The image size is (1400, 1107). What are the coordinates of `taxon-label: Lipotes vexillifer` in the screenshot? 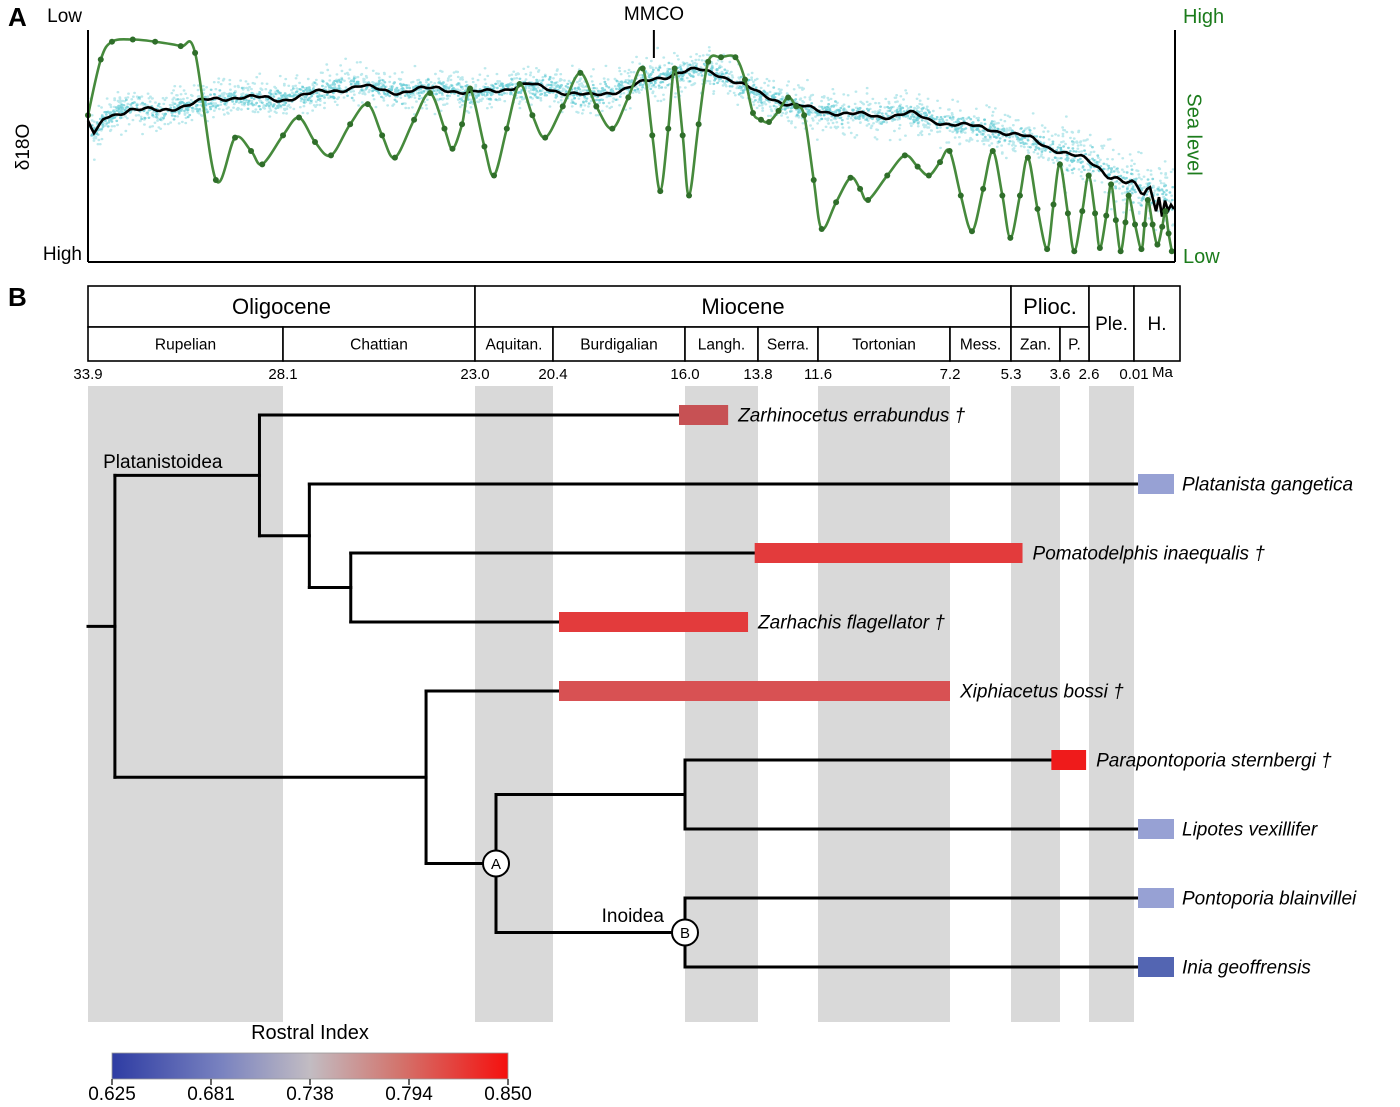 It's located at (1250, 830).